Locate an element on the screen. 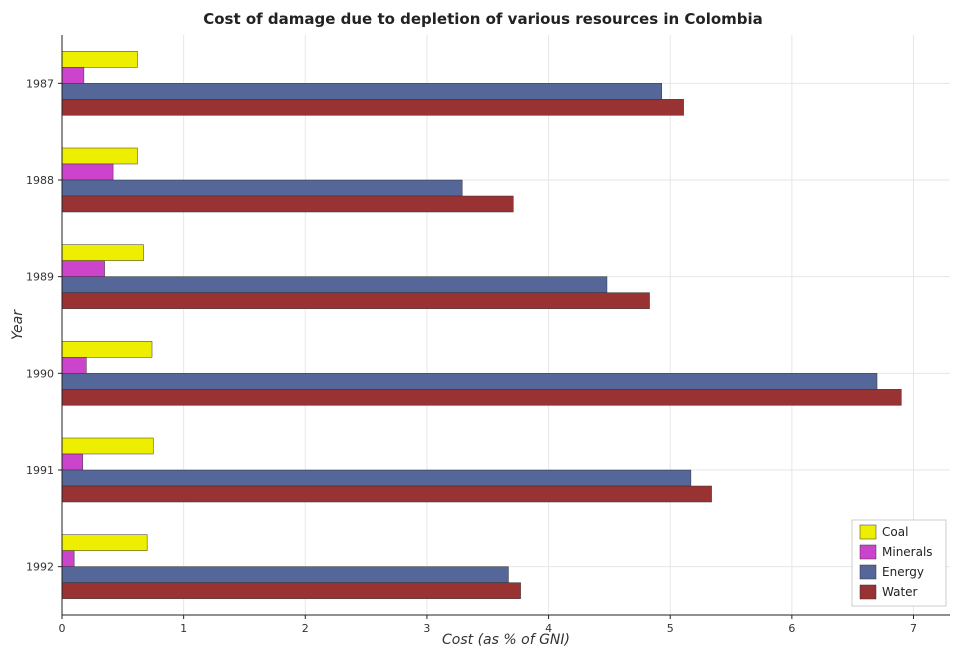  bar-water-1989 is located at coordinates (355, 300).